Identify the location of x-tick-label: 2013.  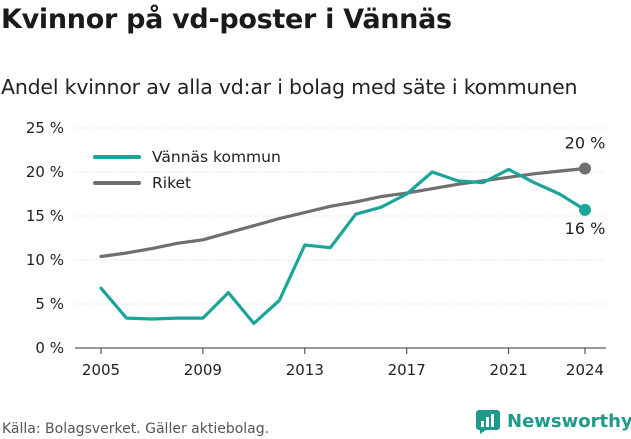
(305, 370).